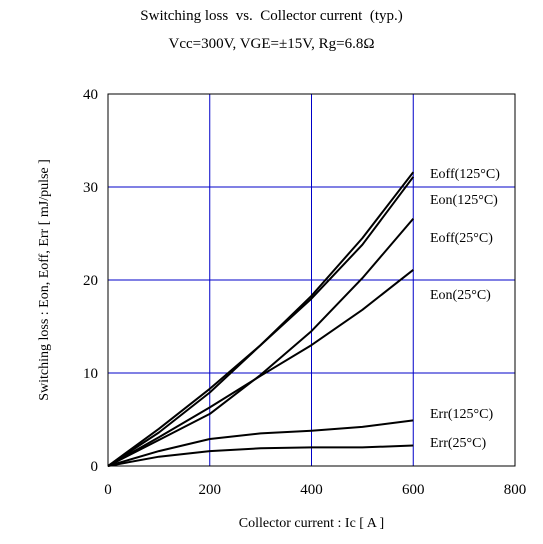 The height and width of the screenshot is (544, 543). Describe the element at coordinates (461, 238) in the screenshot. I see `series-label-2: Eoff(25°C)` at that location.